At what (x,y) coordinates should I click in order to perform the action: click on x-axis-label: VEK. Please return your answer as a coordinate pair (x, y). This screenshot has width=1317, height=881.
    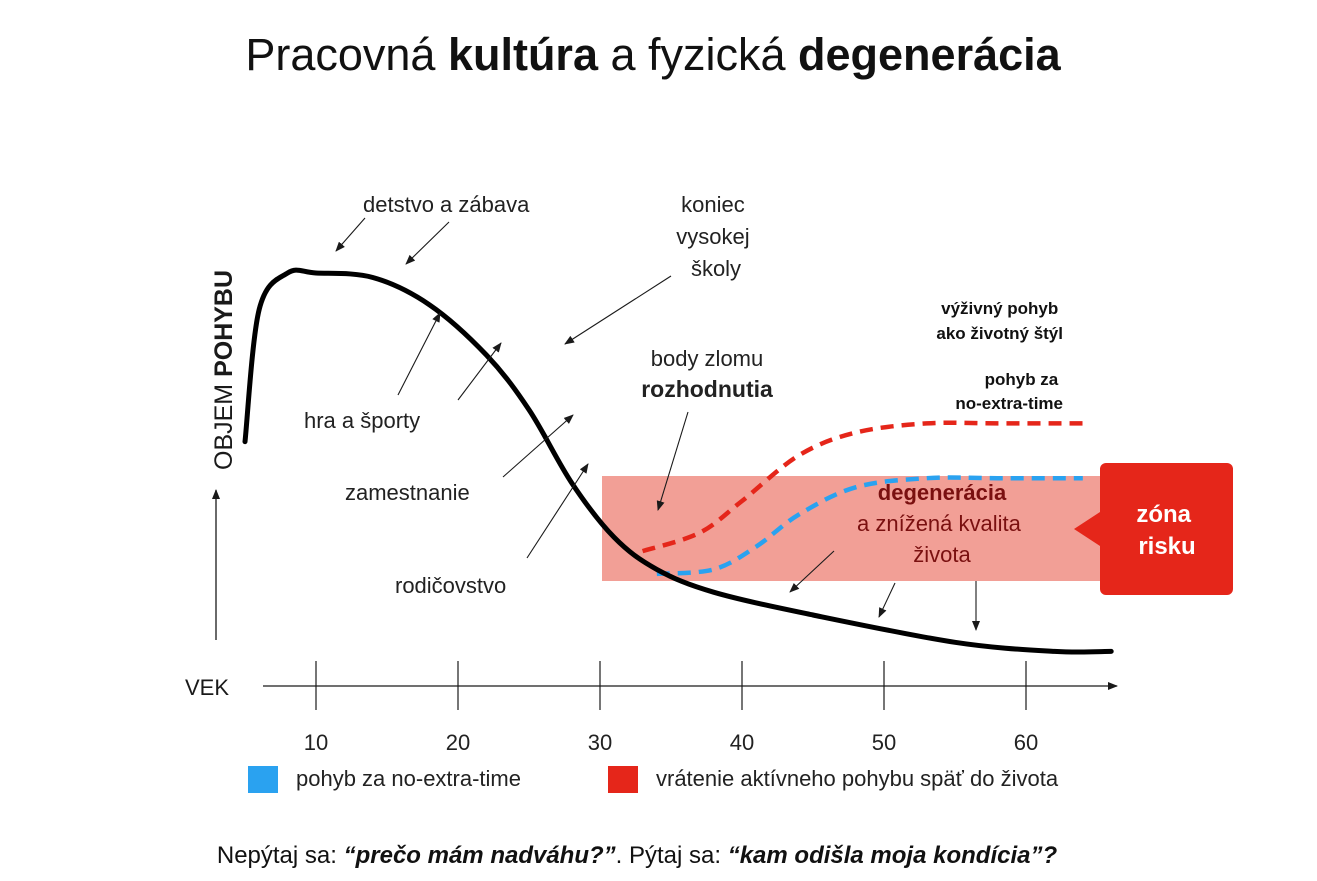
    Looking at the image, I should click on (207, 687).